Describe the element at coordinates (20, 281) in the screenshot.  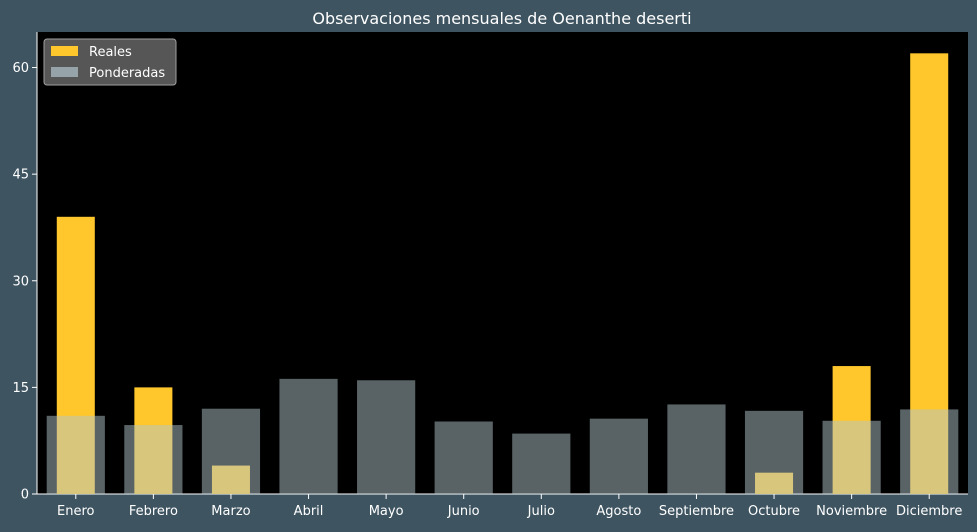
I see `y-tick-label: 30` at that location.